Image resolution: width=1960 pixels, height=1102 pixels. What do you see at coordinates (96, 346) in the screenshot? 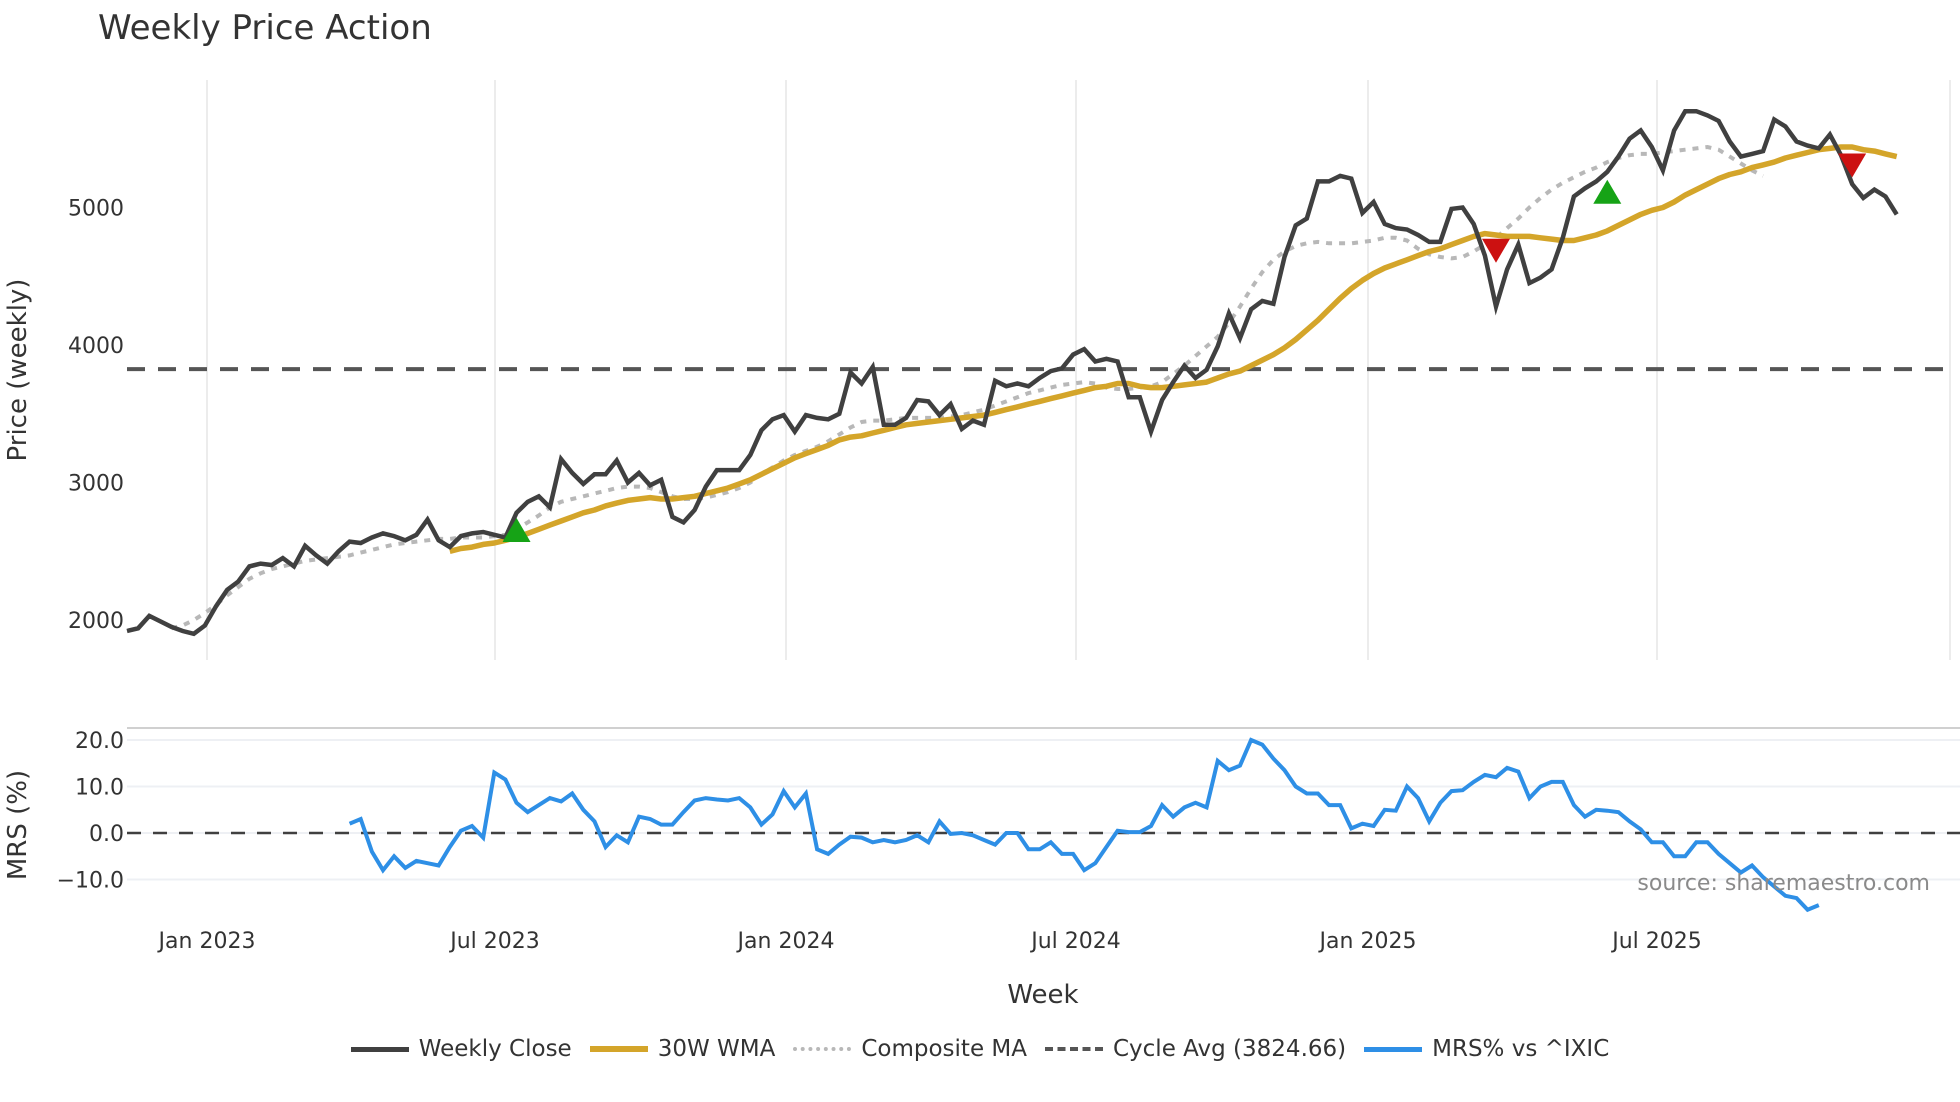
I see `y-tick-label: 4000` at bounding box center [96, 346].